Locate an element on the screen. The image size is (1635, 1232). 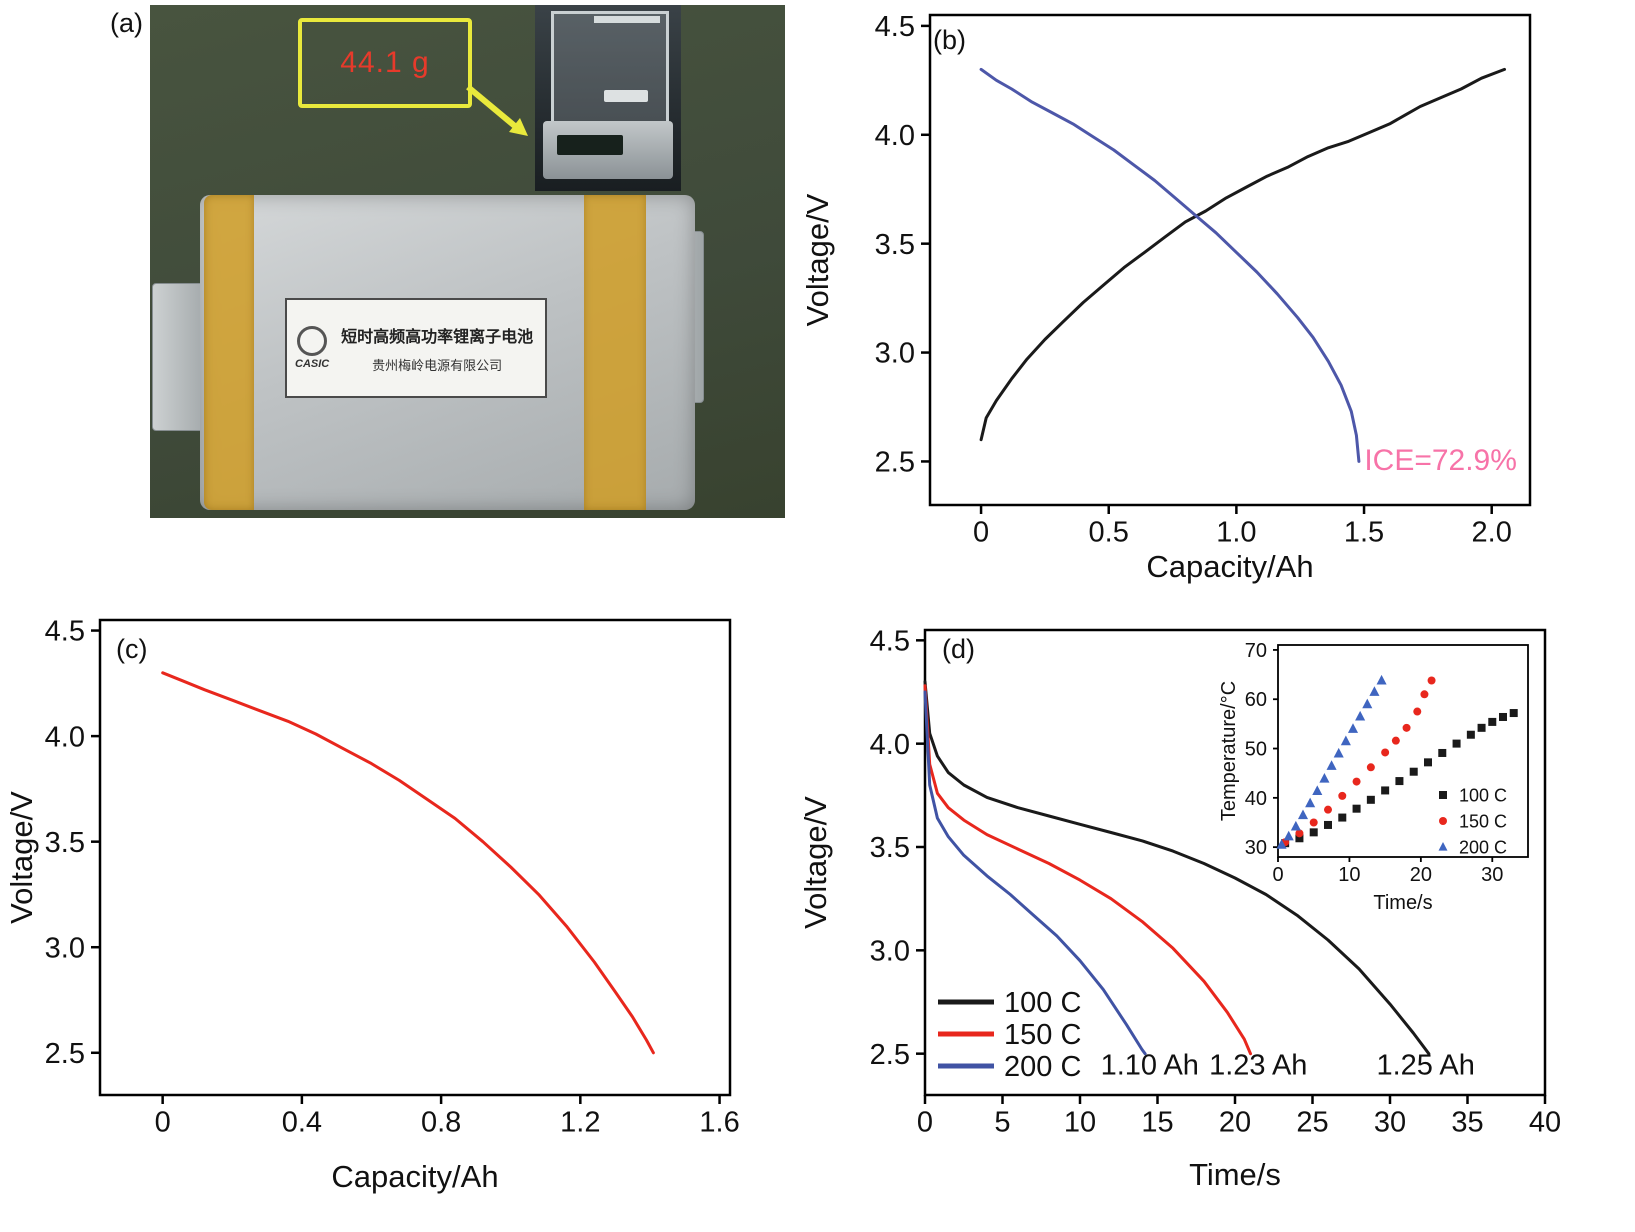
svg-text: 1.25 Ah is located at coordinates (1425, 1065).